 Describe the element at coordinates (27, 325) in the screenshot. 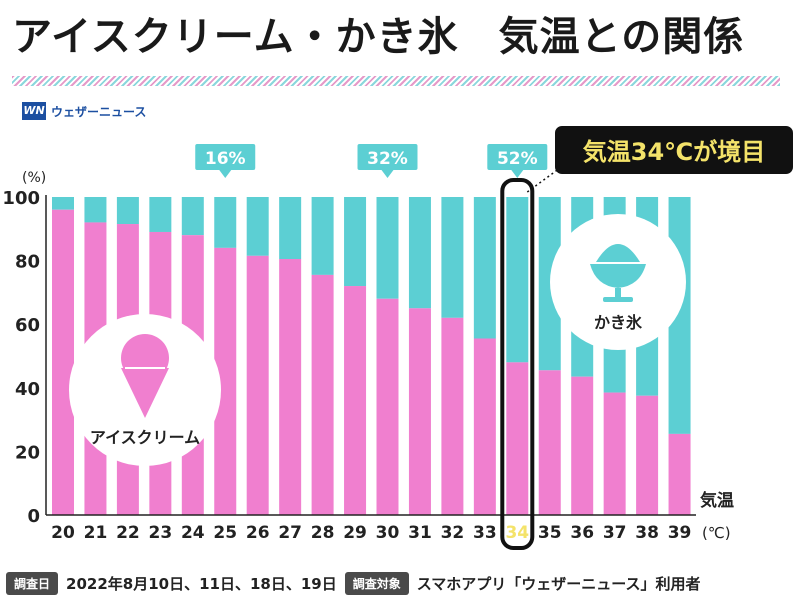

I see `y-tick-label: 60` at that location.